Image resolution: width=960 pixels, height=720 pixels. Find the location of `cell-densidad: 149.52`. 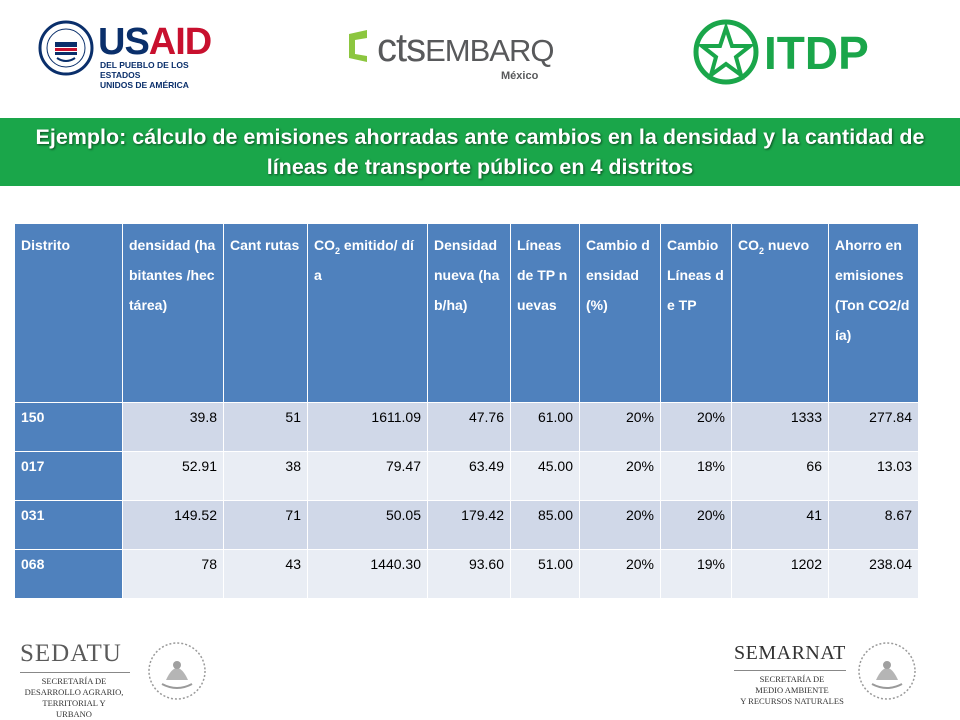

cell-densidad: 149.52 is located at coordinates (173, 525).